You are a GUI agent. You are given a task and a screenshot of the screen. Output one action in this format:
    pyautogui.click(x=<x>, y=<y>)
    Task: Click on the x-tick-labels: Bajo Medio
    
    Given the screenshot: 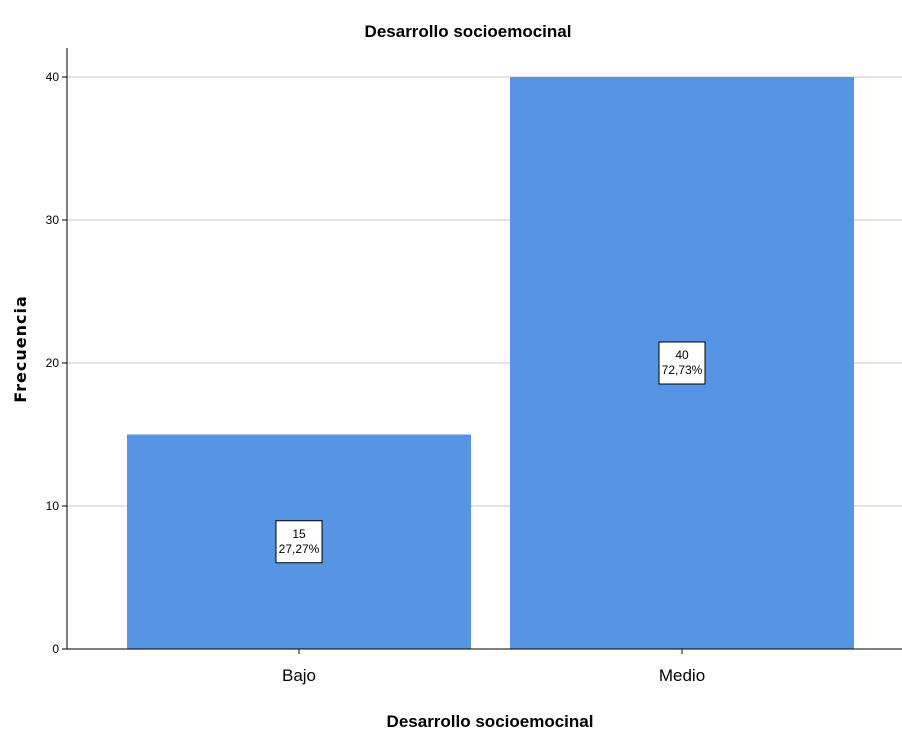 What is the action you would take?
    pyautogui.click(x=493, y=675)
    